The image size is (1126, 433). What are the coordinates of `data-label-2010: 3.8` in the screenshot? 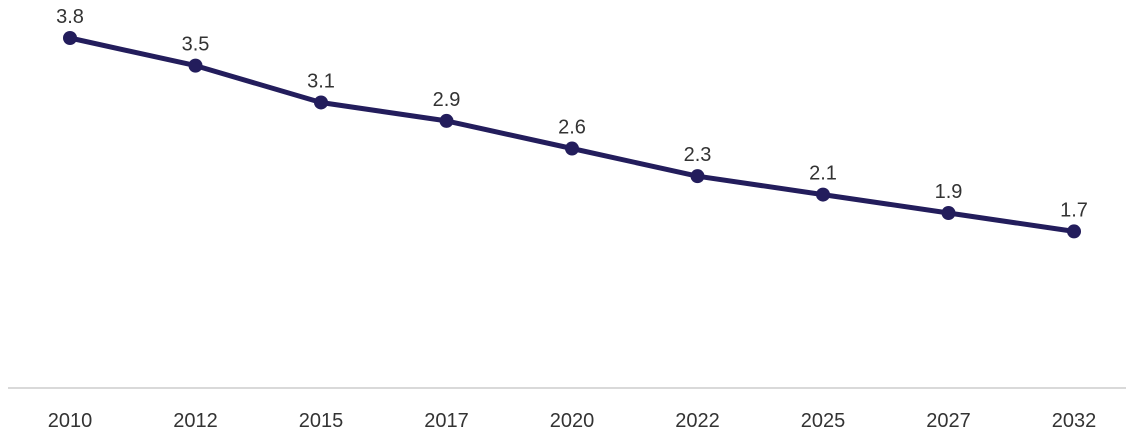 It's located at (70, 17).